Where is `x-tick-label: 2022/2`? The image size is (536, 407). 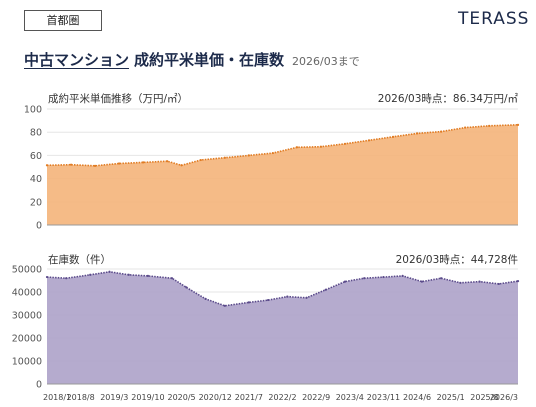 x-tick-label: 2022/2 is located at coordinates (282, 397).